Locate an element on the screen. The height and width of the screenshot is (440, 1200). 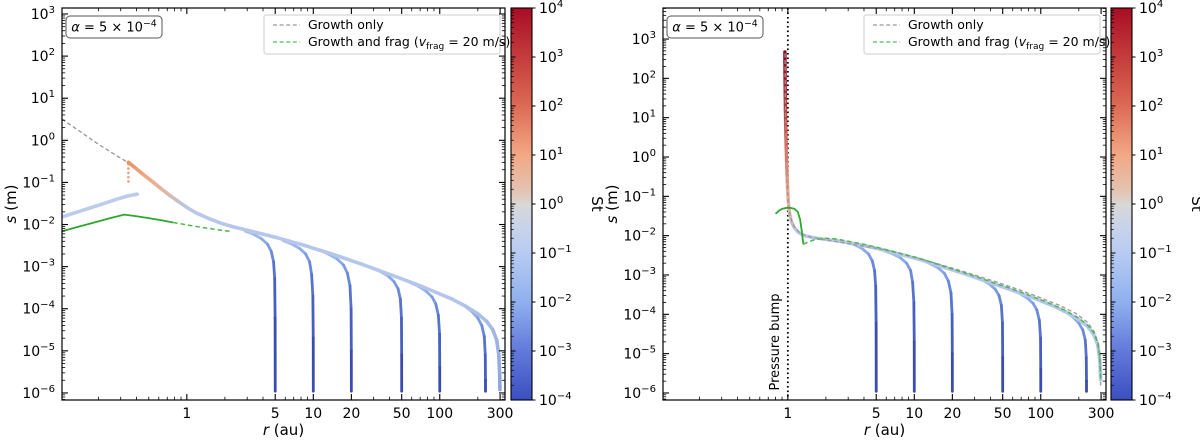
y-tick-label: 10⁻³ is located at coordinates (38, 267).